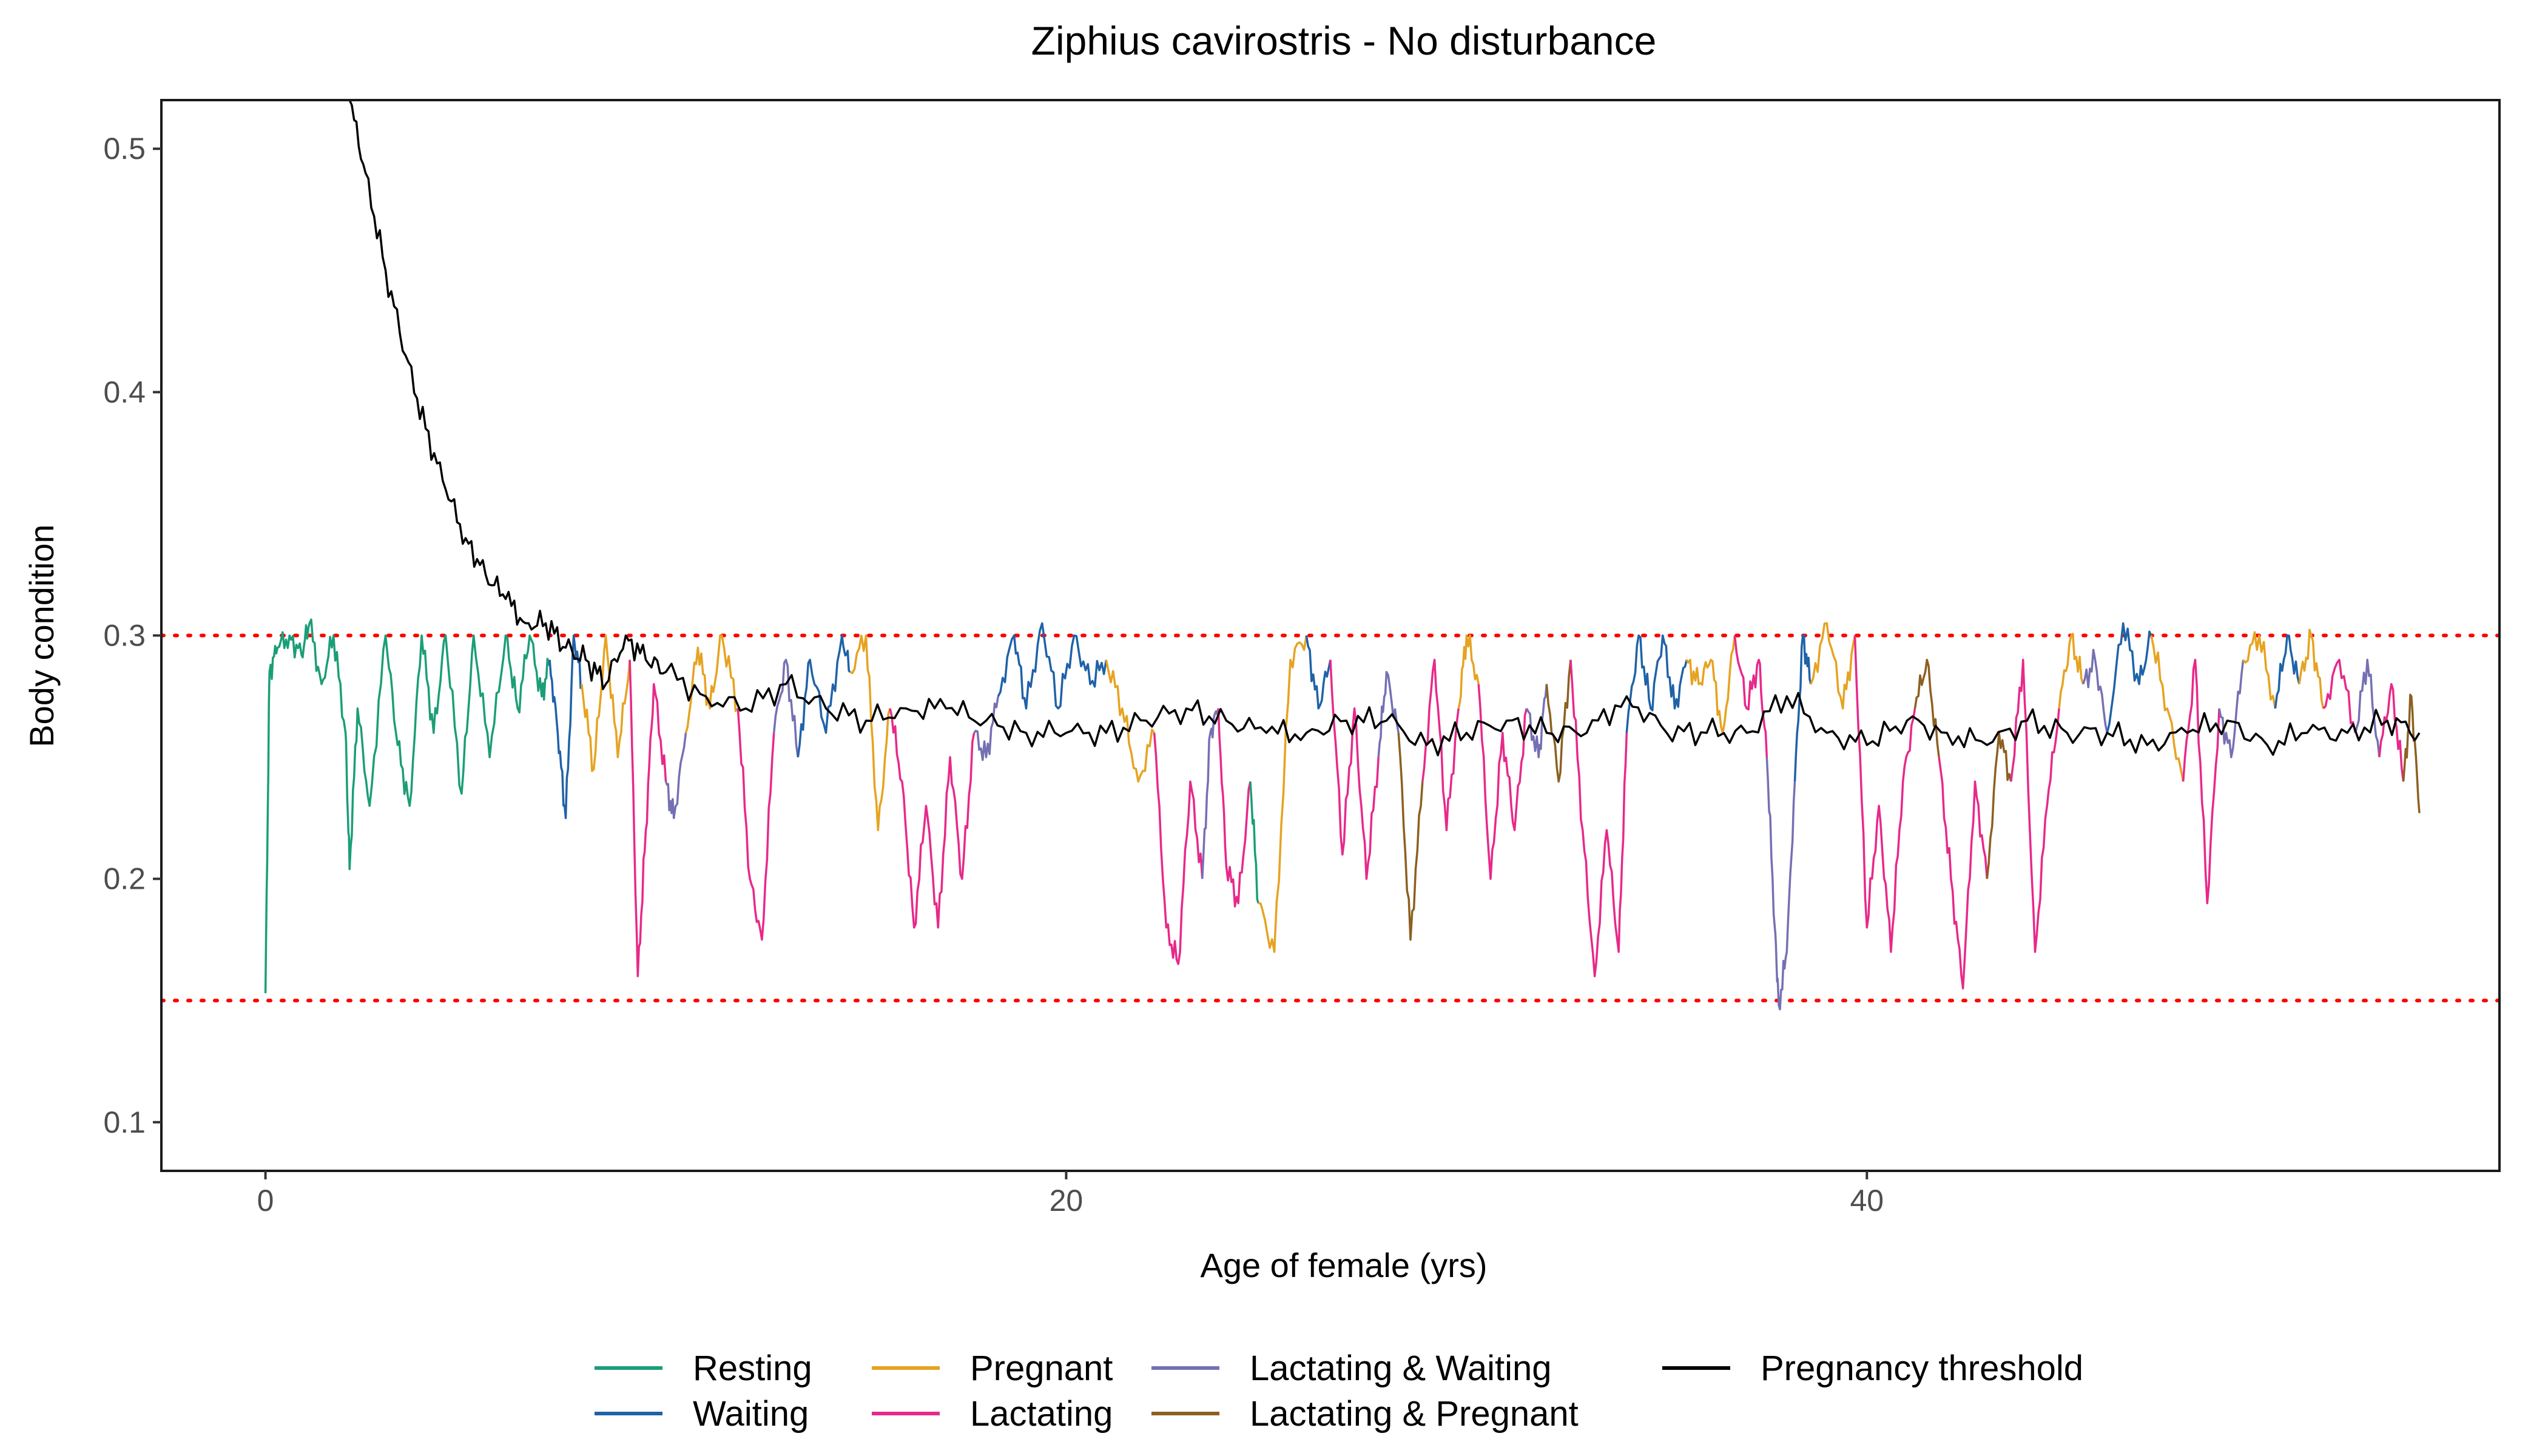 This screenshot has width=2548, height=1456. Describe the element at coordinates (124, 392) in the screenshot. I see `y-tick-label: 0.4` at that location.